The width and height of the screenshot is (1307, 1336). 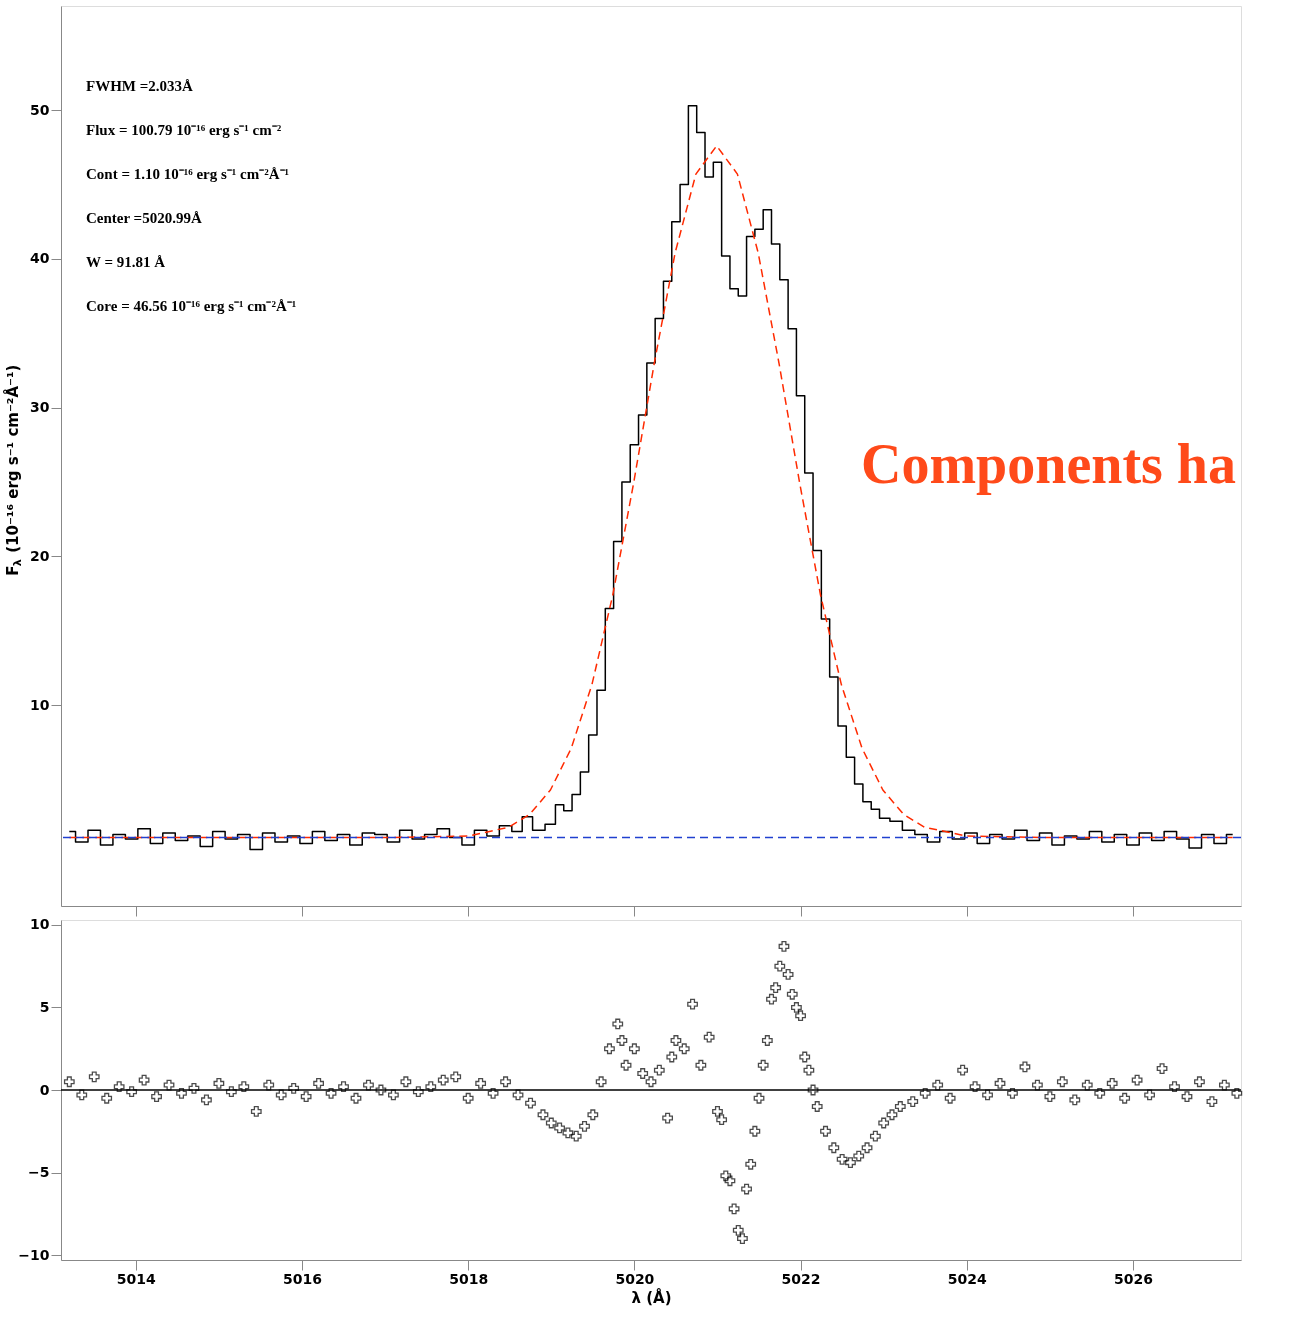 I want to click on y-tick-label: 20, so click(x=40, y=555).